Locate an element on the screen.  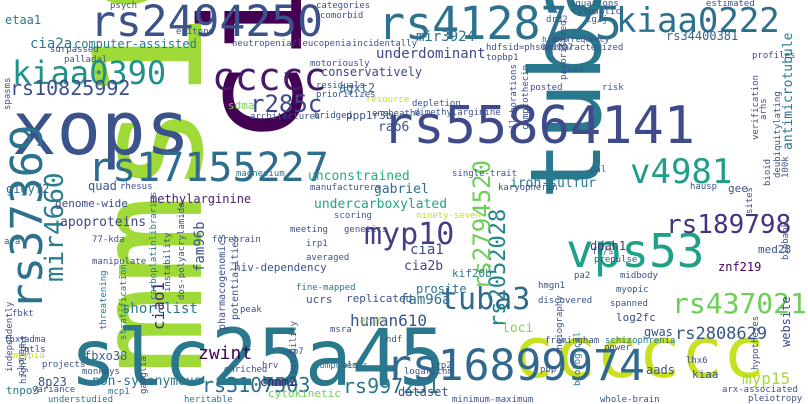
word: cnnm2 is located at coordinates (278, 382).